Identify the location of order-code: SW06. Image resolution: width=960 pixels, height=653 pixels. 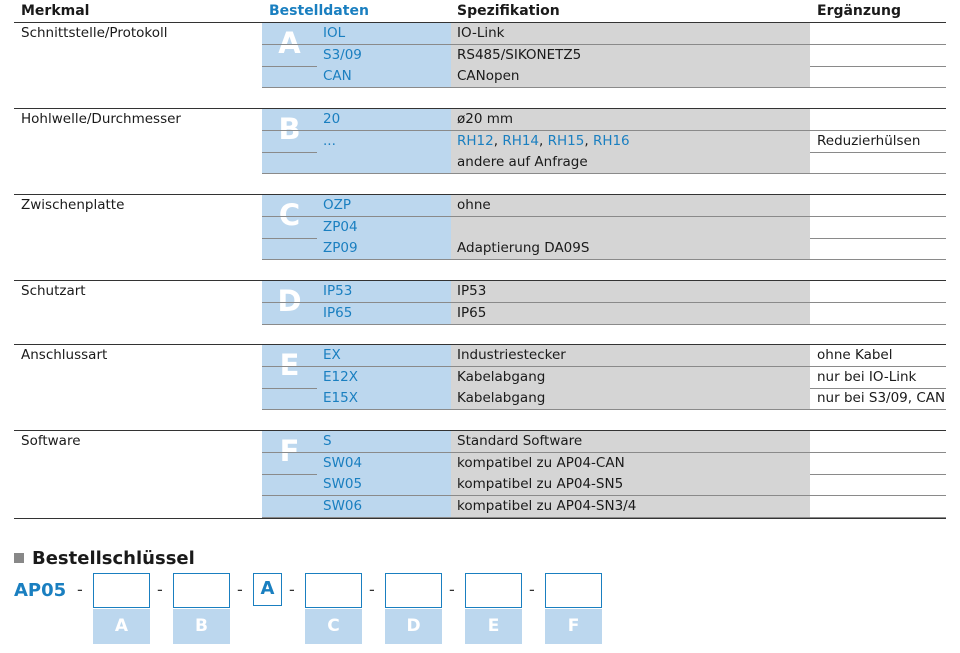
(384, 506).